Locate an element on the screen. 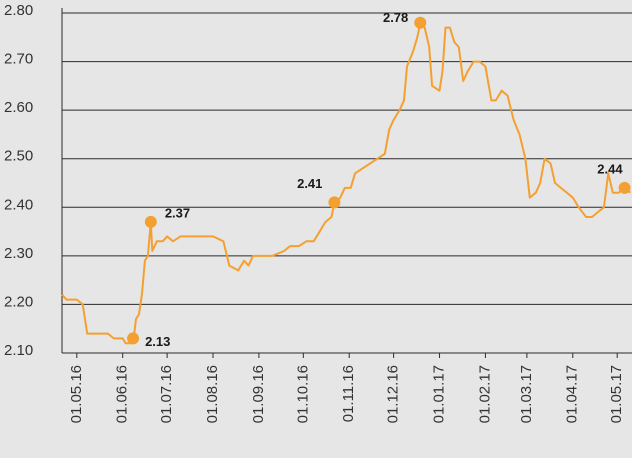 The image size is (632, 458). annotation-label: 2.78 is located at coordinates (395, 17).